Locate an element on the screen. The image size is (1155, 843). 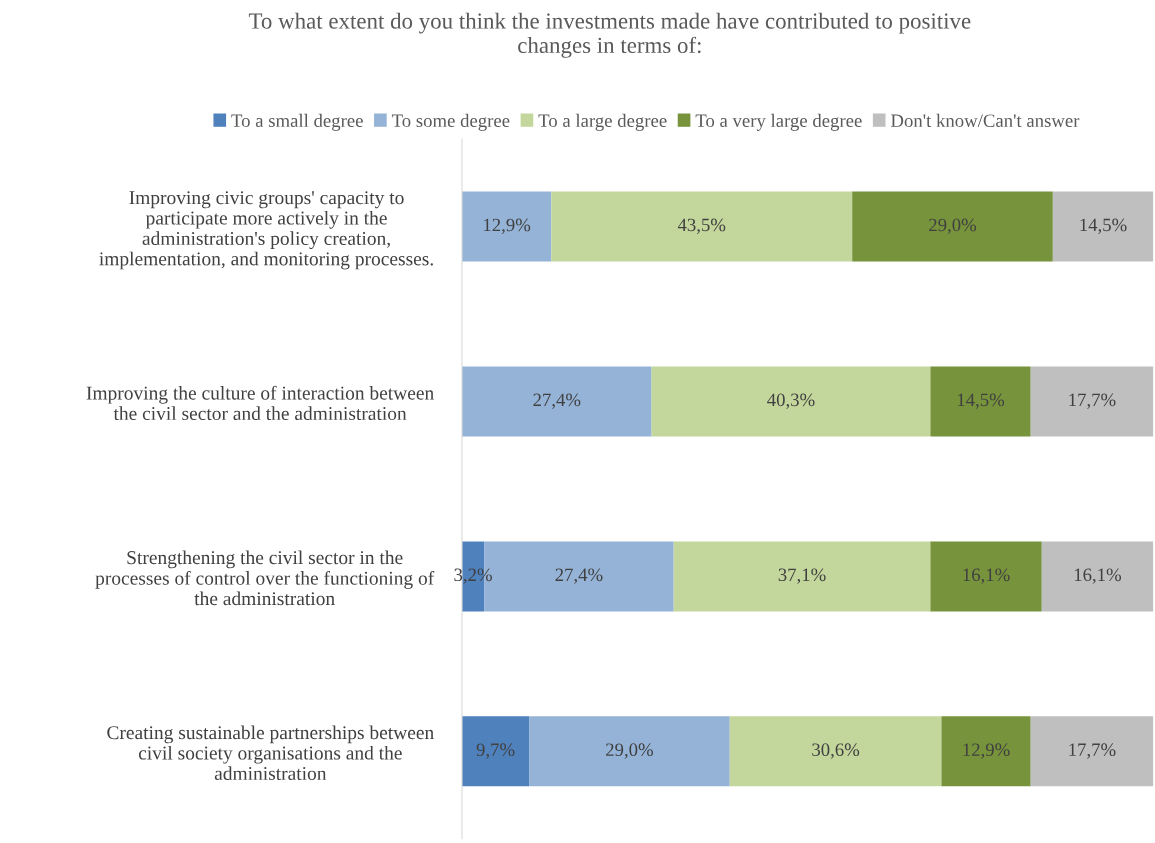
y-tick-label: Improving the culture of interaction between the civil sector and the administration is located at coordinates (260, 403).